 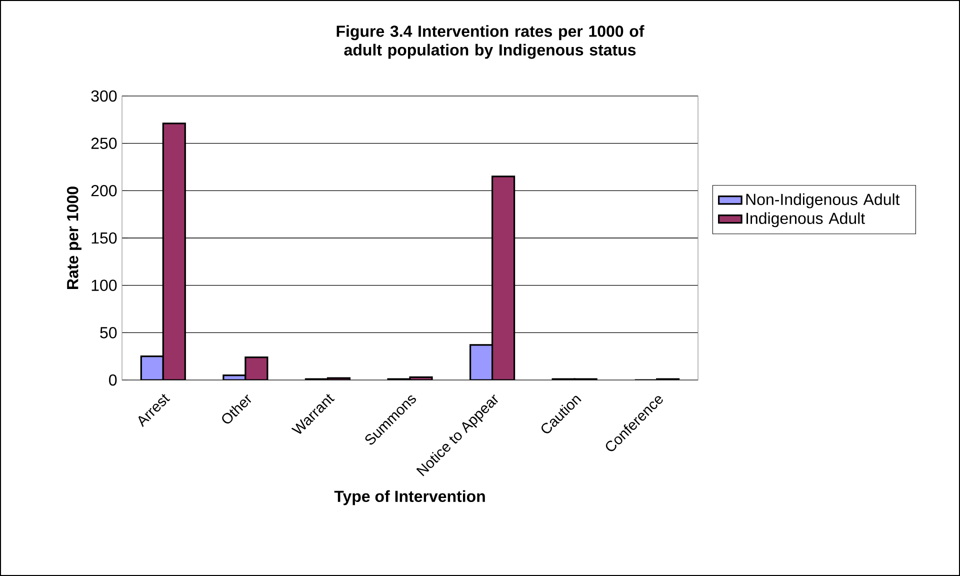 What do you see at coordinates (104, 238) in the screenshot?
I see `y-tick-label: 150` at bounding box center [104, 238].